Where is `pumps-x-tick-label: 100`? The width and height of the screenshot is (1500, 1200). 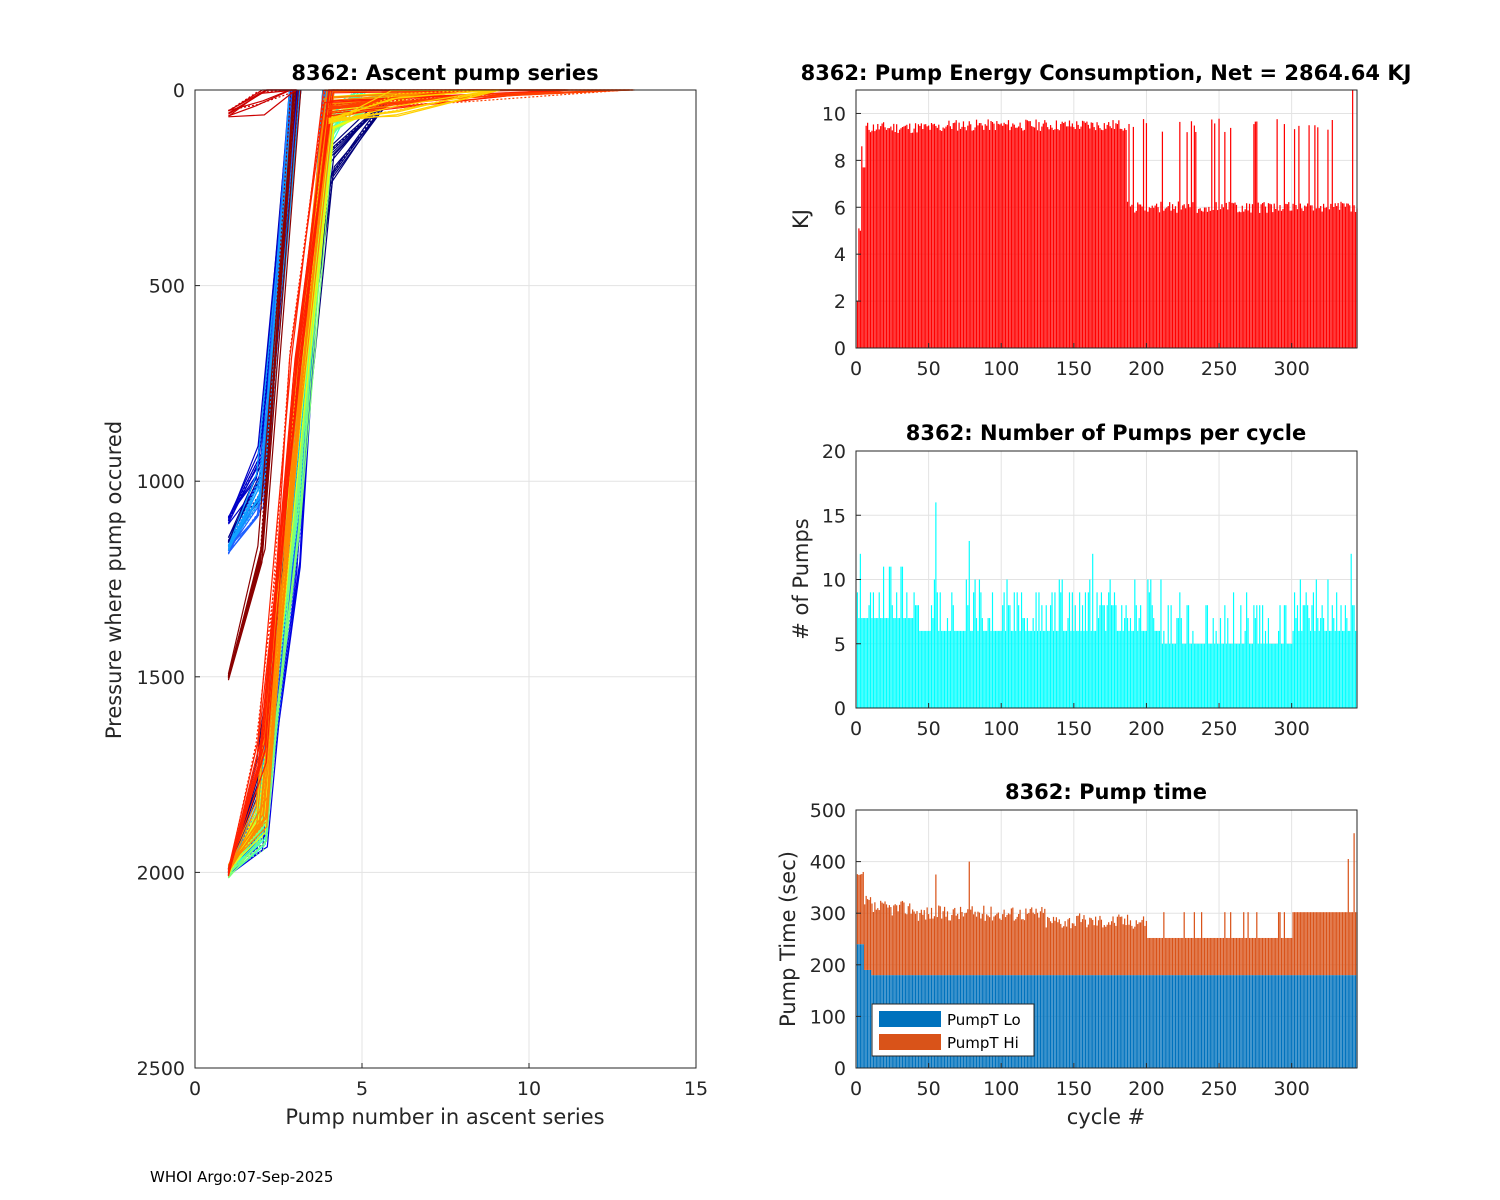
pumps-x-tick-label: 100 is located at coordinates (1001, 729).